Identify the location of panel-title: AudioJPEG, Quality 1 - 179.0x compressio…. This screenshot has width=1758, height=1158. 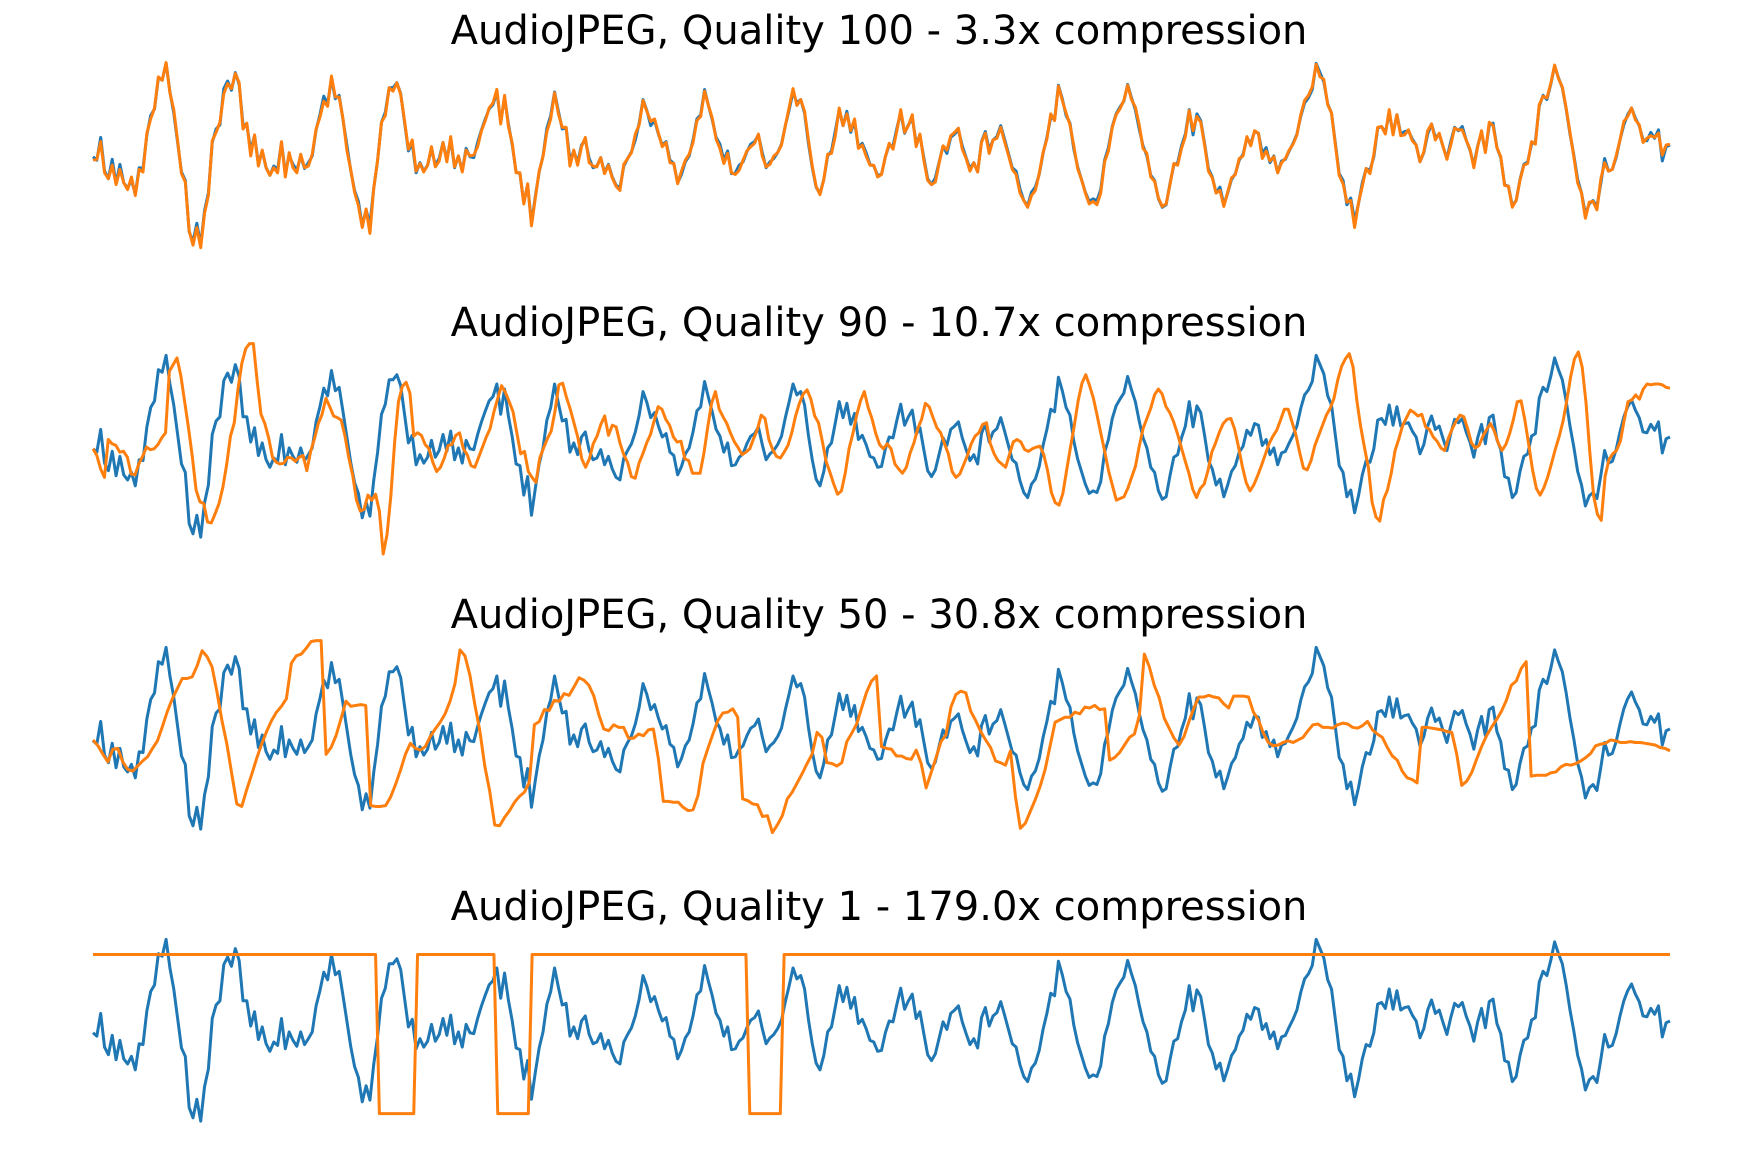
(879, 907).